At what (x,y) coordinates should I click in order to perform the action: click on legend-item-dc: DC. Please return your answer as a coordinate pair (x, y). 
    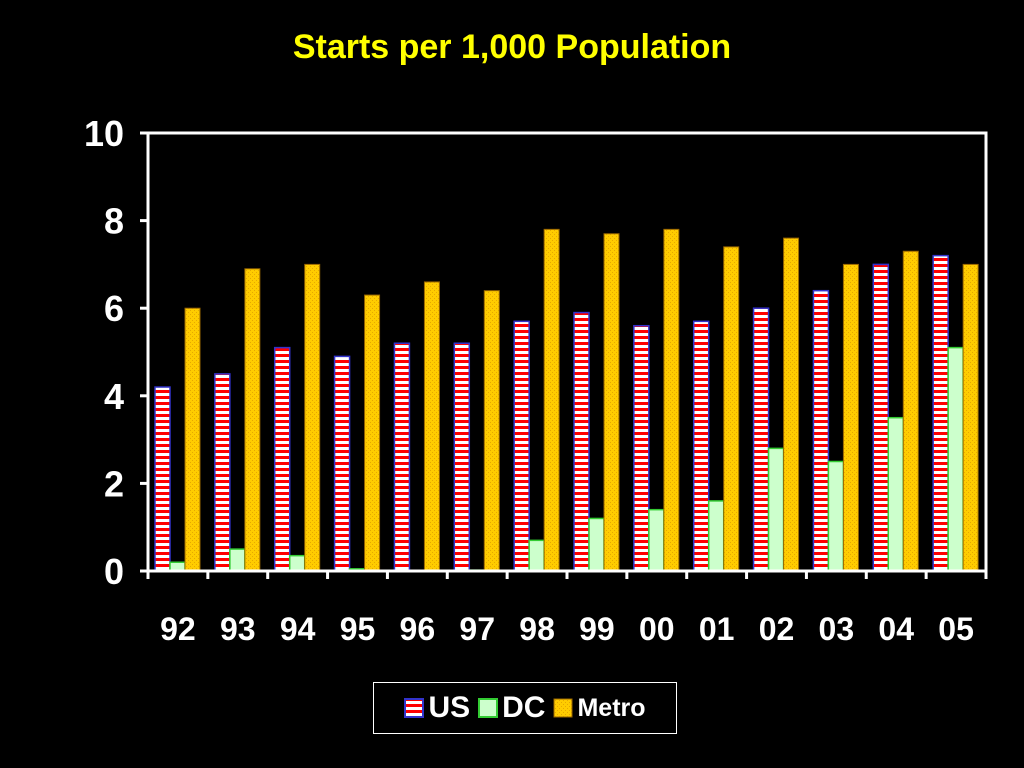
    Looking at the image, I should click on (511, 708).